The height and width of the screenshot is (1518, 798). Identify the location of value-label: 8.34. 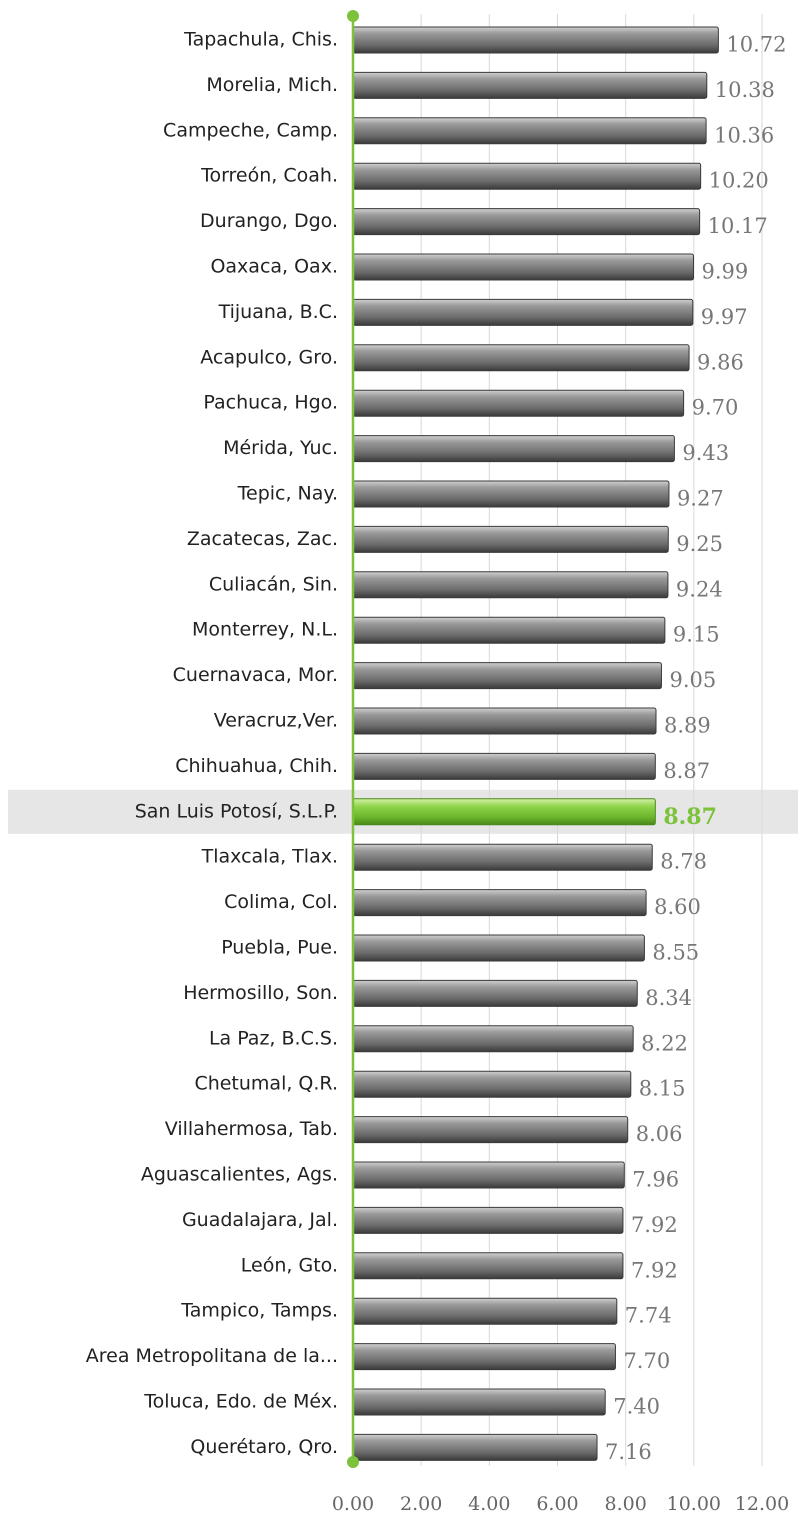
(668, 998).